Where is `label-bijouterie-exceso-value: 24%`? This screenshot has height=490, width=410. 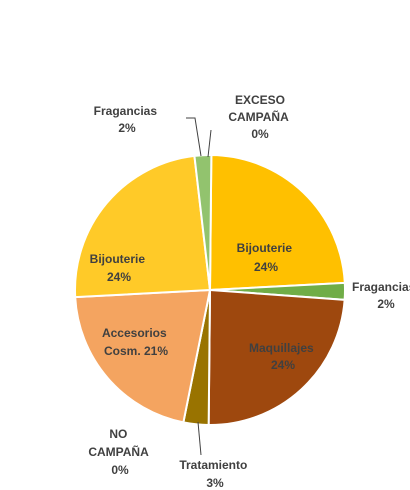
label-bijouterie-exceso-value: 24% is located at coordinates (266, 267).